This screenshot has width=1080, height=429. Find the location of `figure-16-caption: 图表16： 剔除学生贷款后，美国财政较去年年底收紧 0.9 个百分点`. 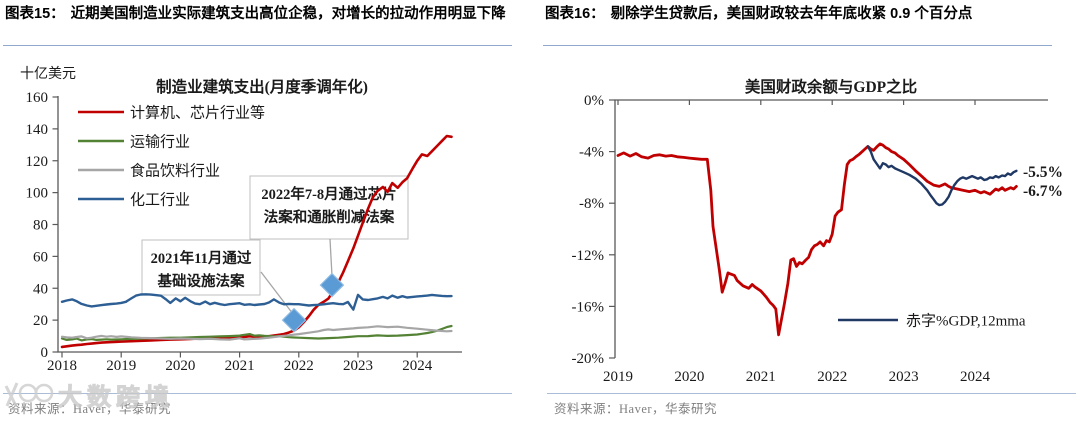

figure-16-caption: 图表16： 剔除学生贷款后，美国财政较去年年底收紧 0.9 个百分点 is located at coordinates (810, 14).